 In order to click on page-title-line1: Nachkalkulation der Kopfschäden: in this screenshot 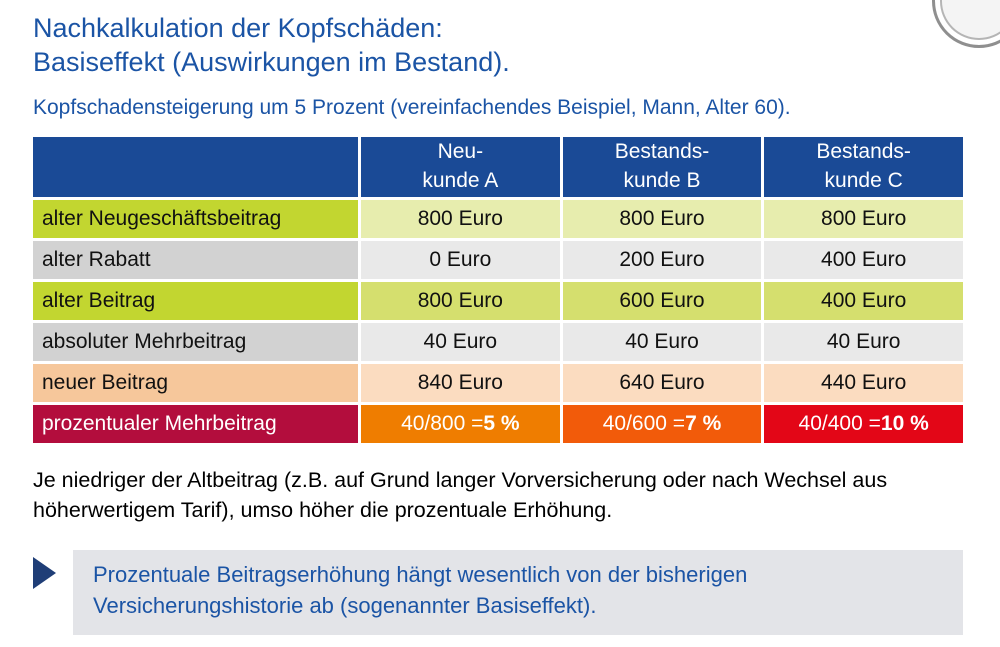, I will do `click(238, 28)`.